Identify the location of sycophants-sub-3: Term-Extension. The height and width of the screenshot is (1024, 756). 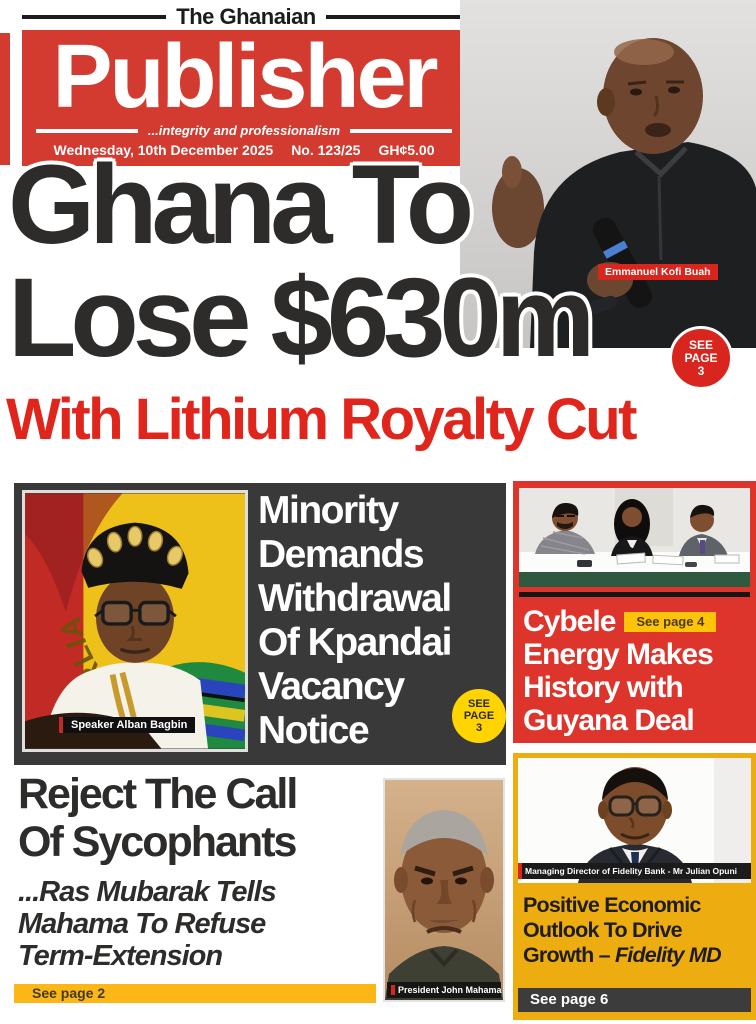
(120, 956).